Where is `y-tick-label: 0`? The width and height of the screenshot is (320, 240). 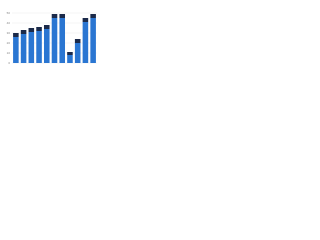
y-tick-label: 0 is located at coordinates (9, 63).